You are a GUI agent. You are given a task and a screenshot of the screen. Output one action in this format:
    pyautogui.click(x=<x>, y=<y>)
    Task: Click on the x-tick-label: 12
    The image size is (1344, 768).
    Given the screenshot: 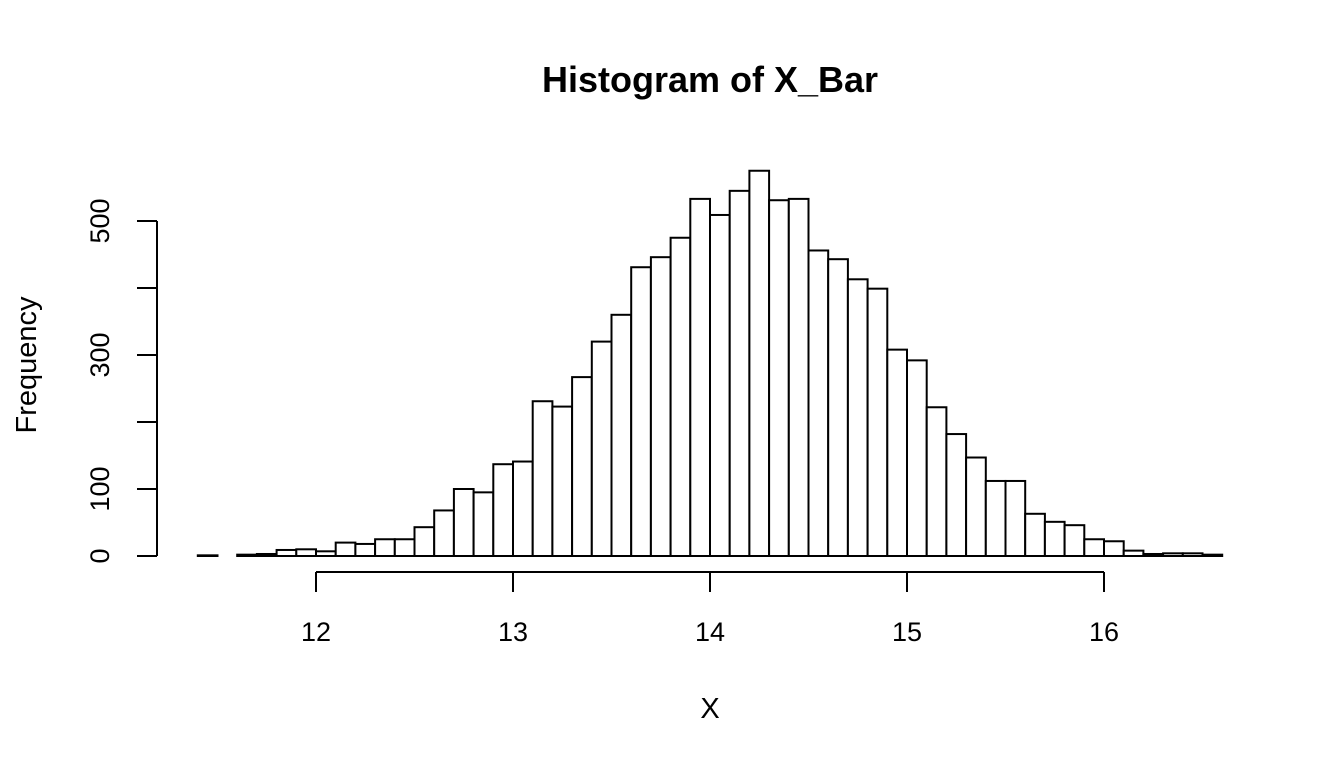 What is the action you would take?
    pyautogui.click(x=316, y=632)
    